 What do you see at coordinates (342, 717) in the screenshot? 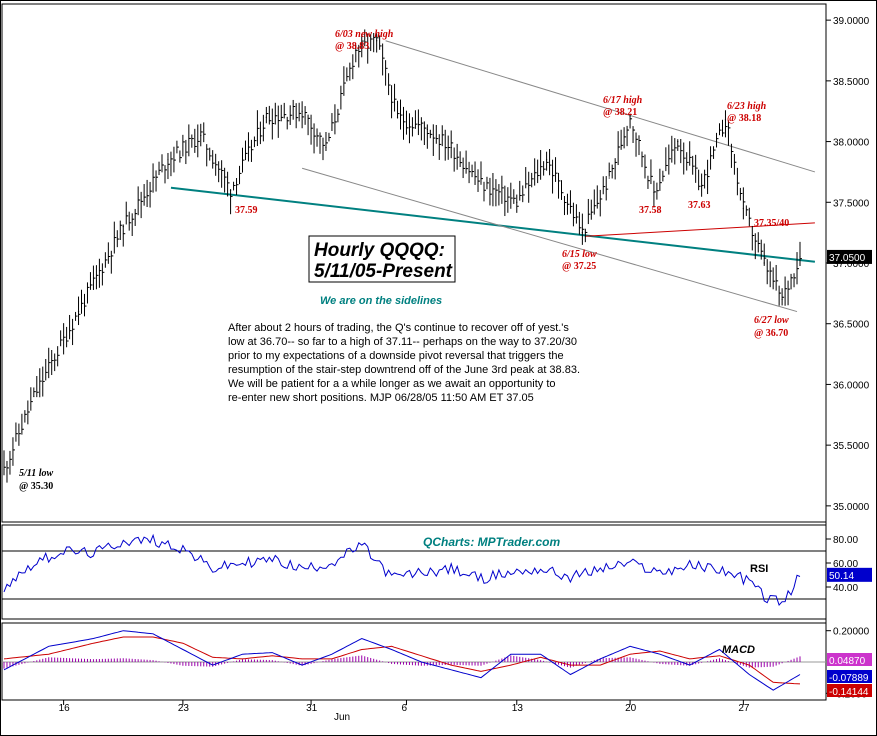
I see `x-month-label: Jun` at bounding box center [342, 717].